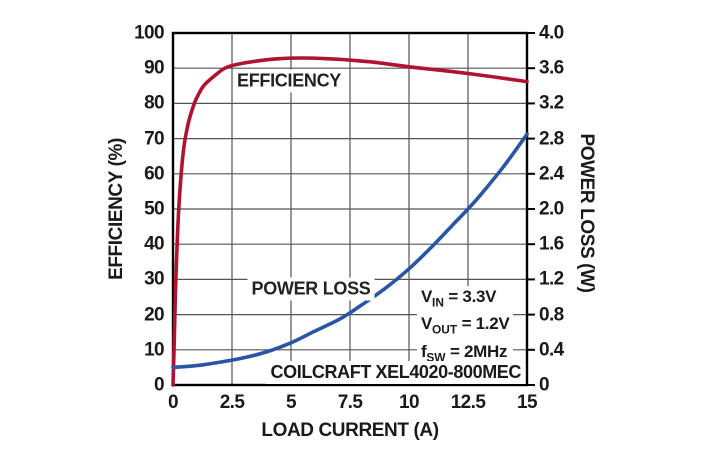 The width and height of the screenshot is (710, 459). What do you see at coordinates (395, 372) in the screenshot?
I see `part-number-label: COILCRAFT XEL4020-800MEC` at bounding box center [395, 372].